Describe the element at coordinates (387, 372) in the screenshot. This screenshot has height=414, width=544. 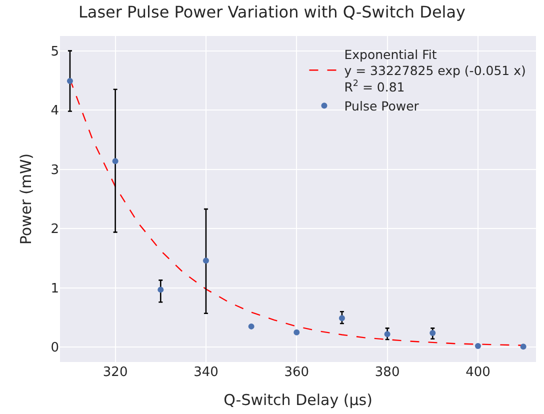
I see `x-tick-label: 380` at that location.